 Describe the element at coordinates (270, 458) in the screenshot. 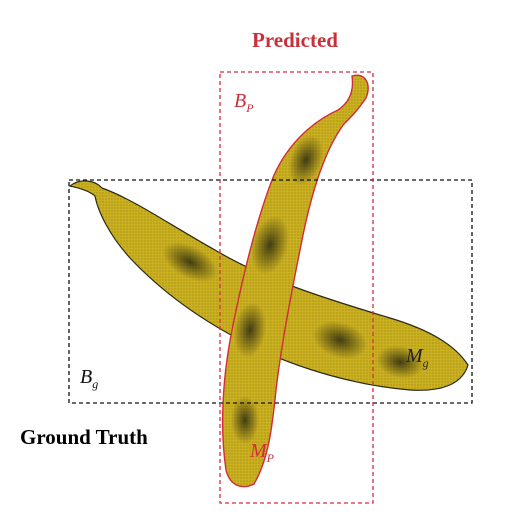

I see `mp-sub: P` at that location.